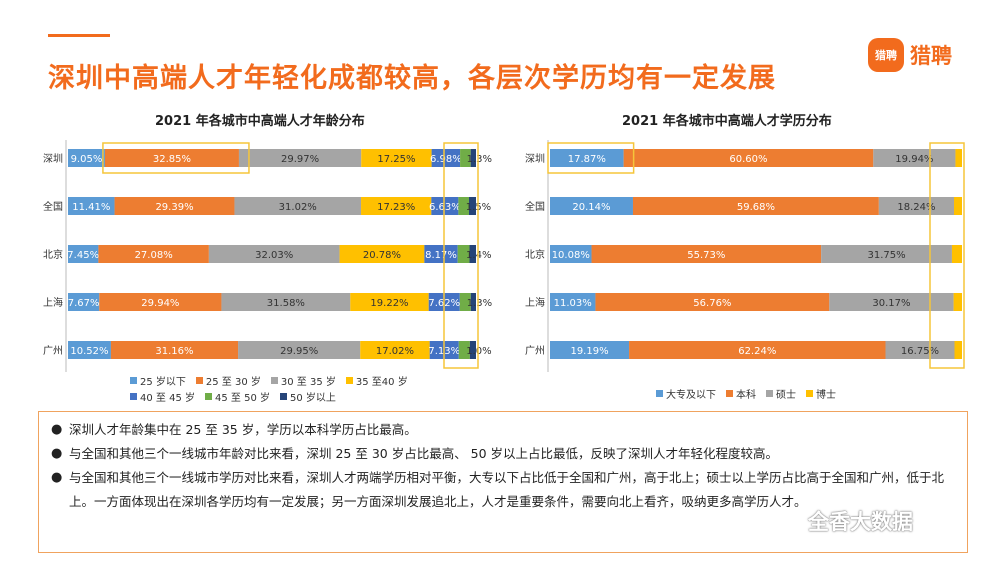 This screenshot has width=1000, height=563. I want to click on legend-item: 30 至 35 岁, so click(303, 380).